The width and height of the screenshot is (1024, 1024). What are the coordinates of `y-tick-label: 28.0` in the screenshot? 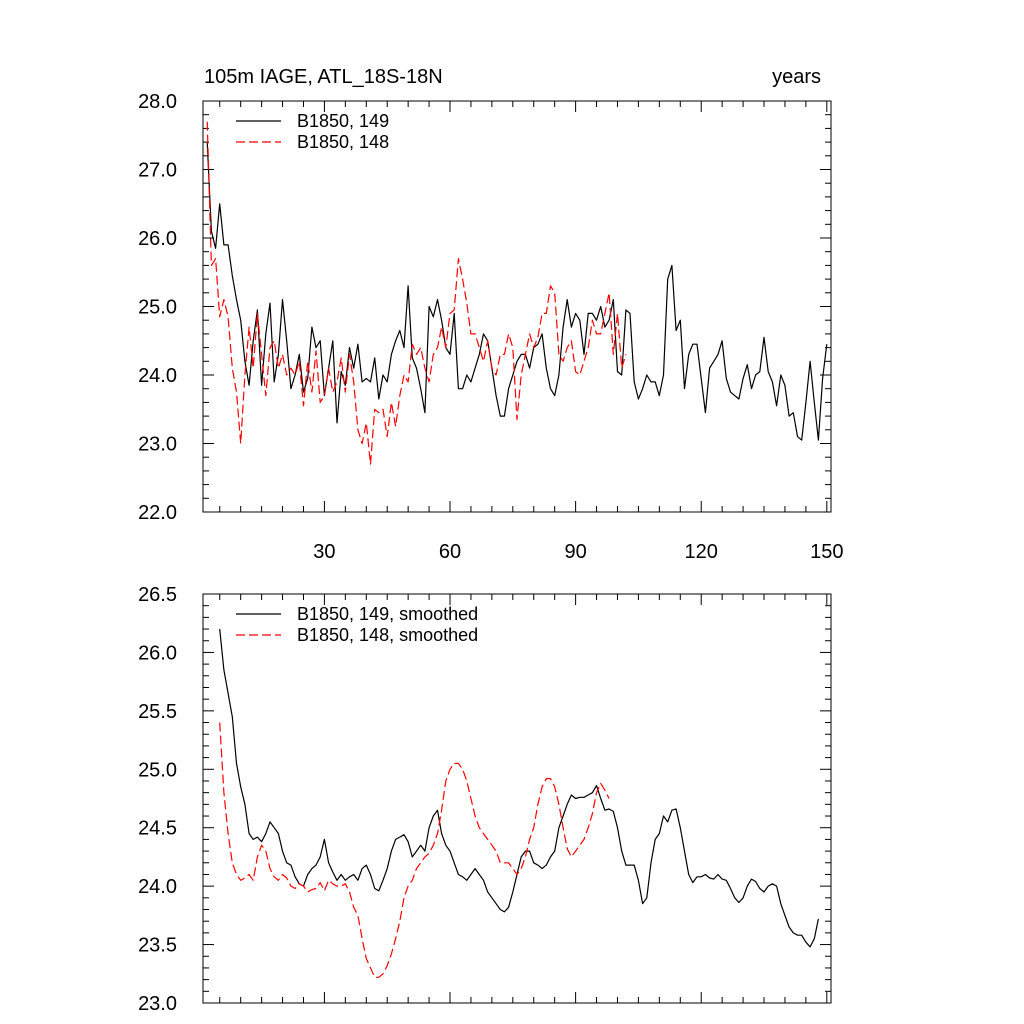 It's located at (157, 102).